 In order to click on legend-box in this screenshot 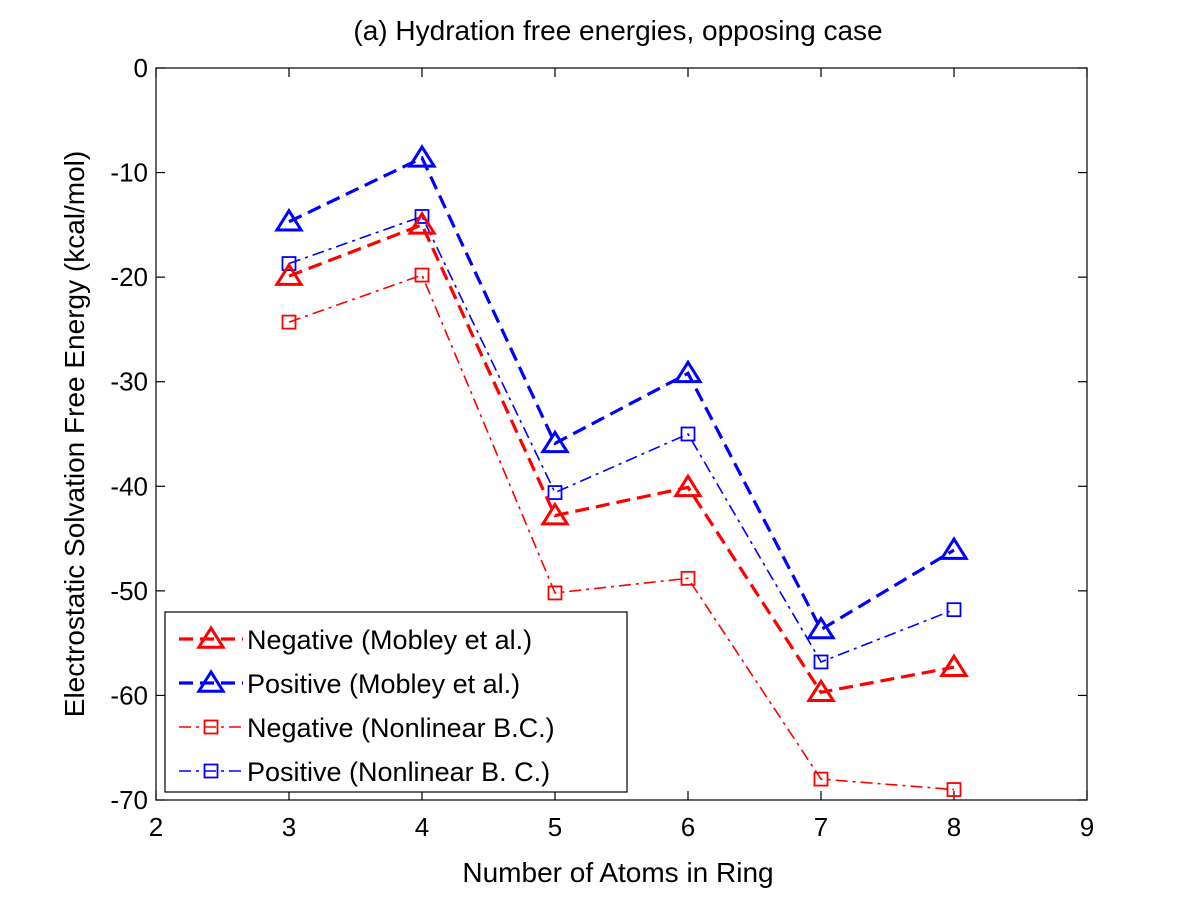, I will do `click(396, 702)`.